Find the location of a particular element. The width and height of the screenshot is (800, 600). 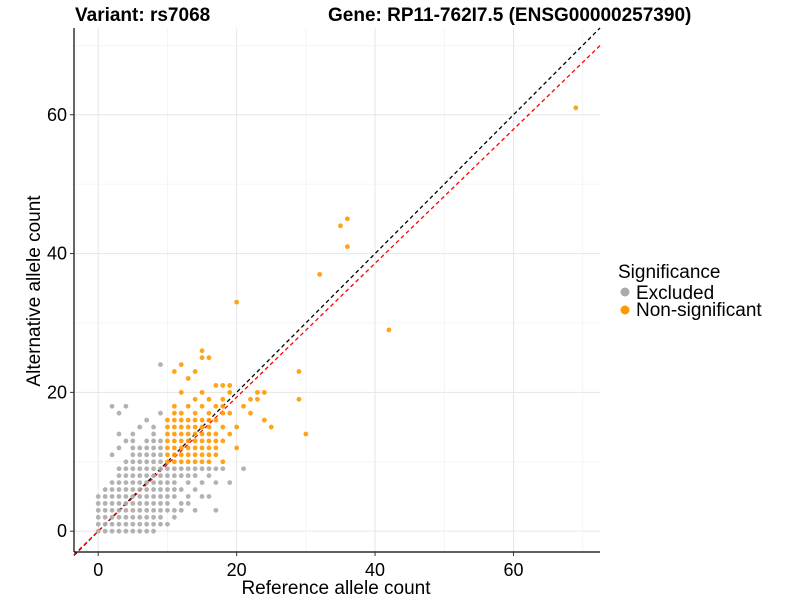

legend-marker-non-significant is located at coordinates (625, 310).